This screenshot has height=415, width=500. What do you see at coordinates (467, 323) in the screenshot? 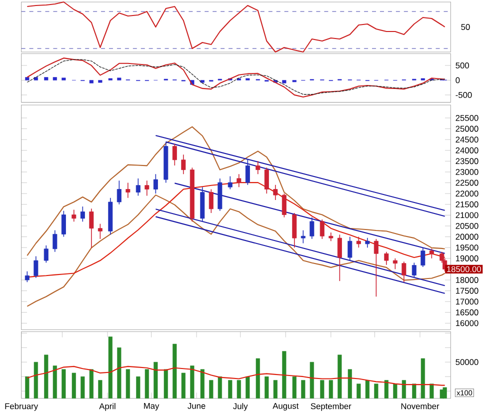
I see `y-tick-label: 16000` at bounding box center [467, 323].